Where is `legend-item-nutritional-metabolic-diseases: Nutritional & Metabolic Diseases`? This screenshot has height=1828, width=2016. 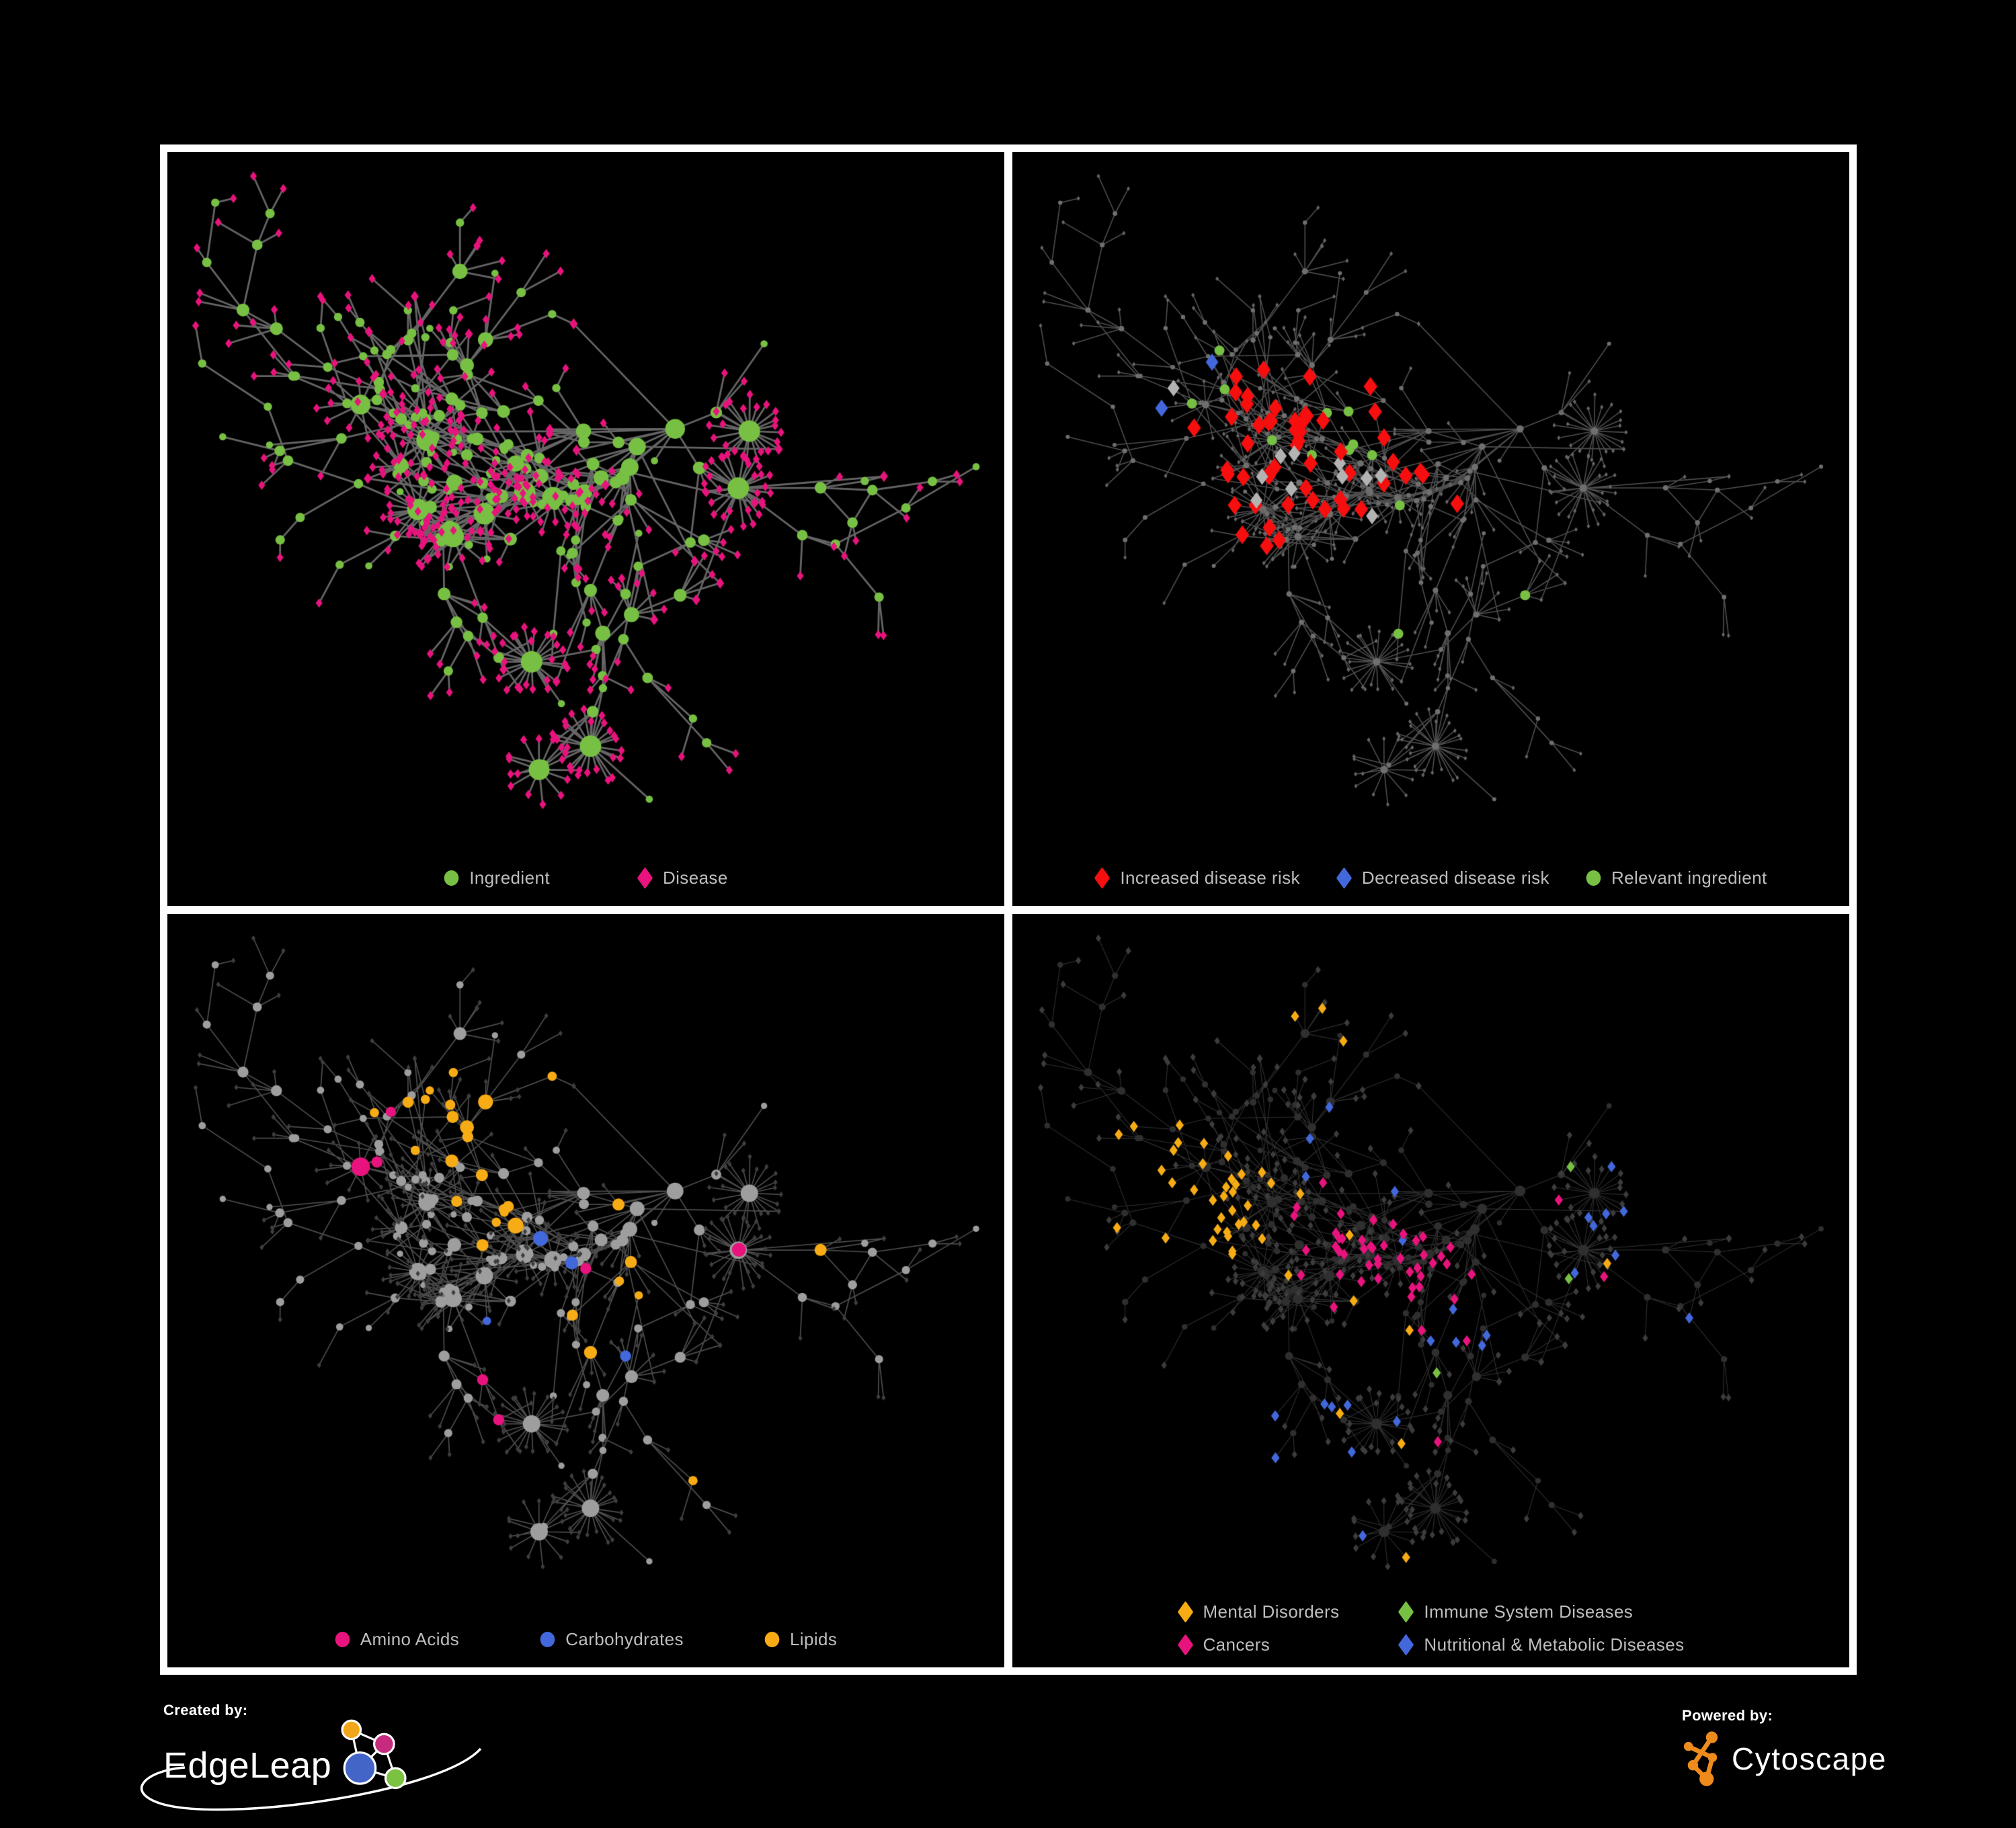
legend-item-nutritional-metabolic-diseases: Nutritional & Metabolic Diseases is located at coordinates (1541, 1645).